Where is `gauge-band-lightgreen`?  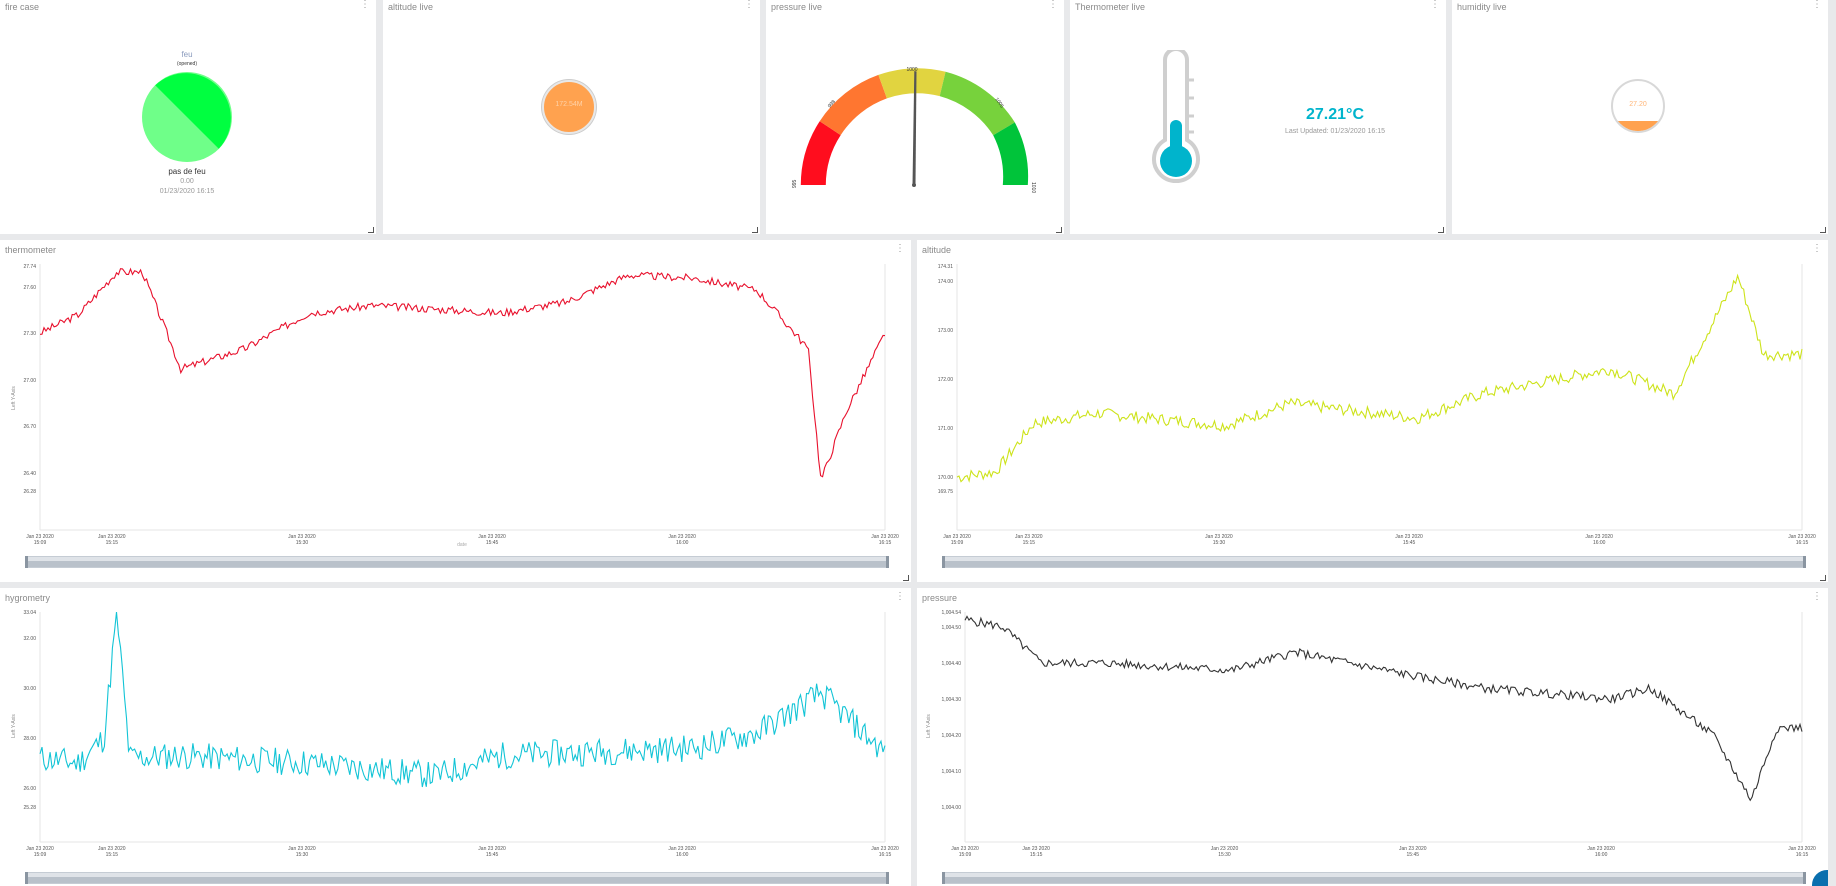 gauge-band-lightgreen is located at coordinates (977, 103).